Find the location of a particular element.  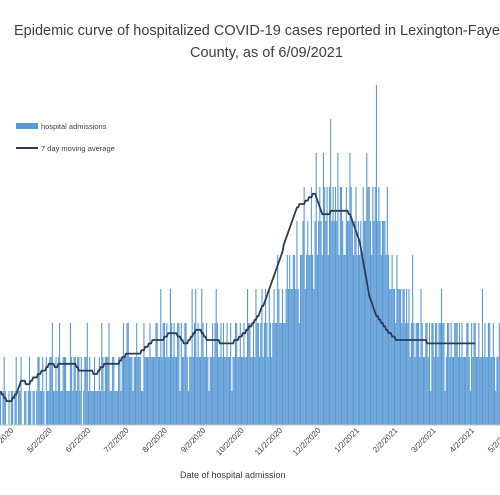

x-axis-label: Date of hospital admission is located at coordinates (233, 475).